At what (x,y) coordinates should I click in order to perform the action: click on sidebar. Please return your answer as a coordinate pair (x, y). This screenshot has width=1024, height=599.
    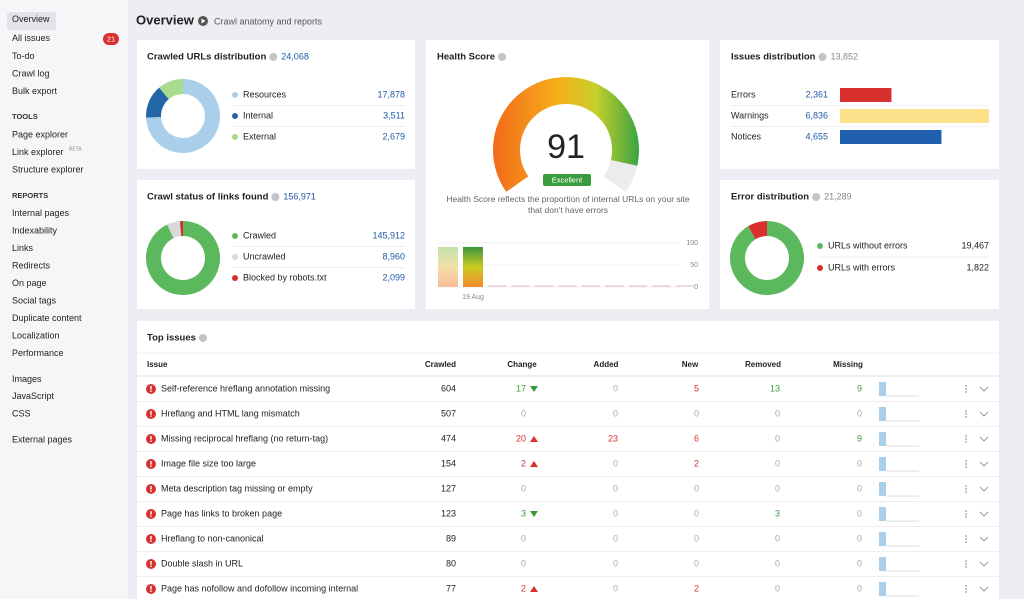
    Looking at the image, I should click on (64, 299).